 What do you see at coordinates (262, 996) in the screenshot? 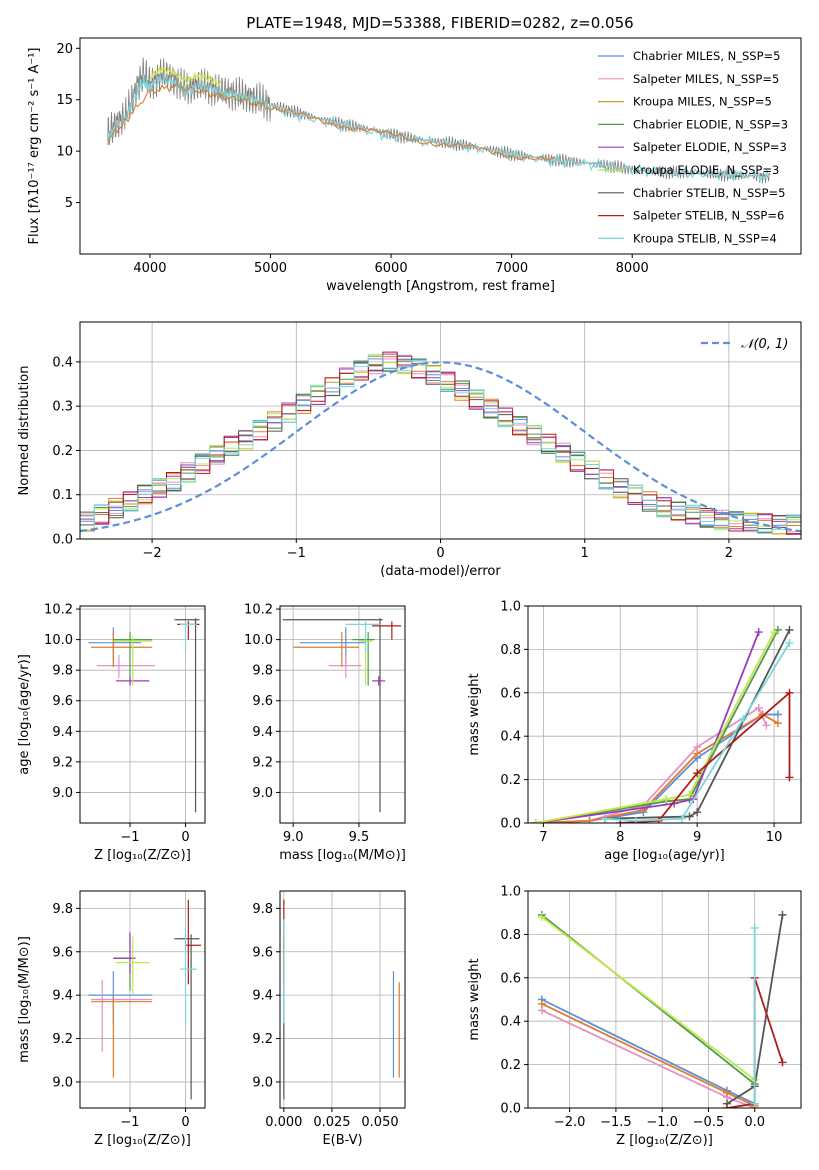
I see `y-tick-label: 9.4` at bounding box center [262, 996].